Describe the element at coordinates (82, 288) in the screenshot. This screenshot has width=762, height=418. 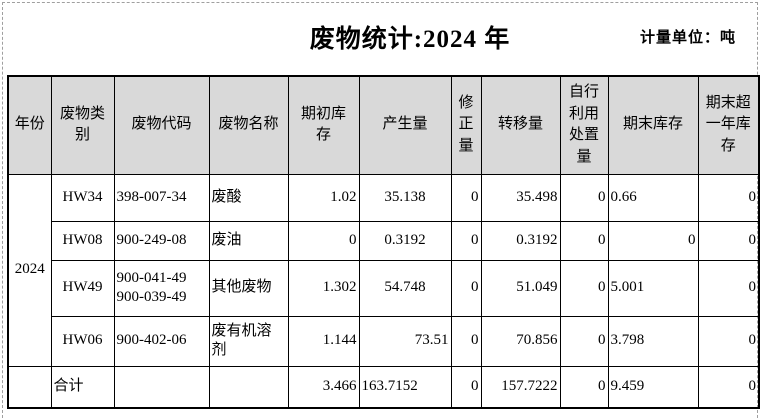
I see `category-cell: HW49` at that location.